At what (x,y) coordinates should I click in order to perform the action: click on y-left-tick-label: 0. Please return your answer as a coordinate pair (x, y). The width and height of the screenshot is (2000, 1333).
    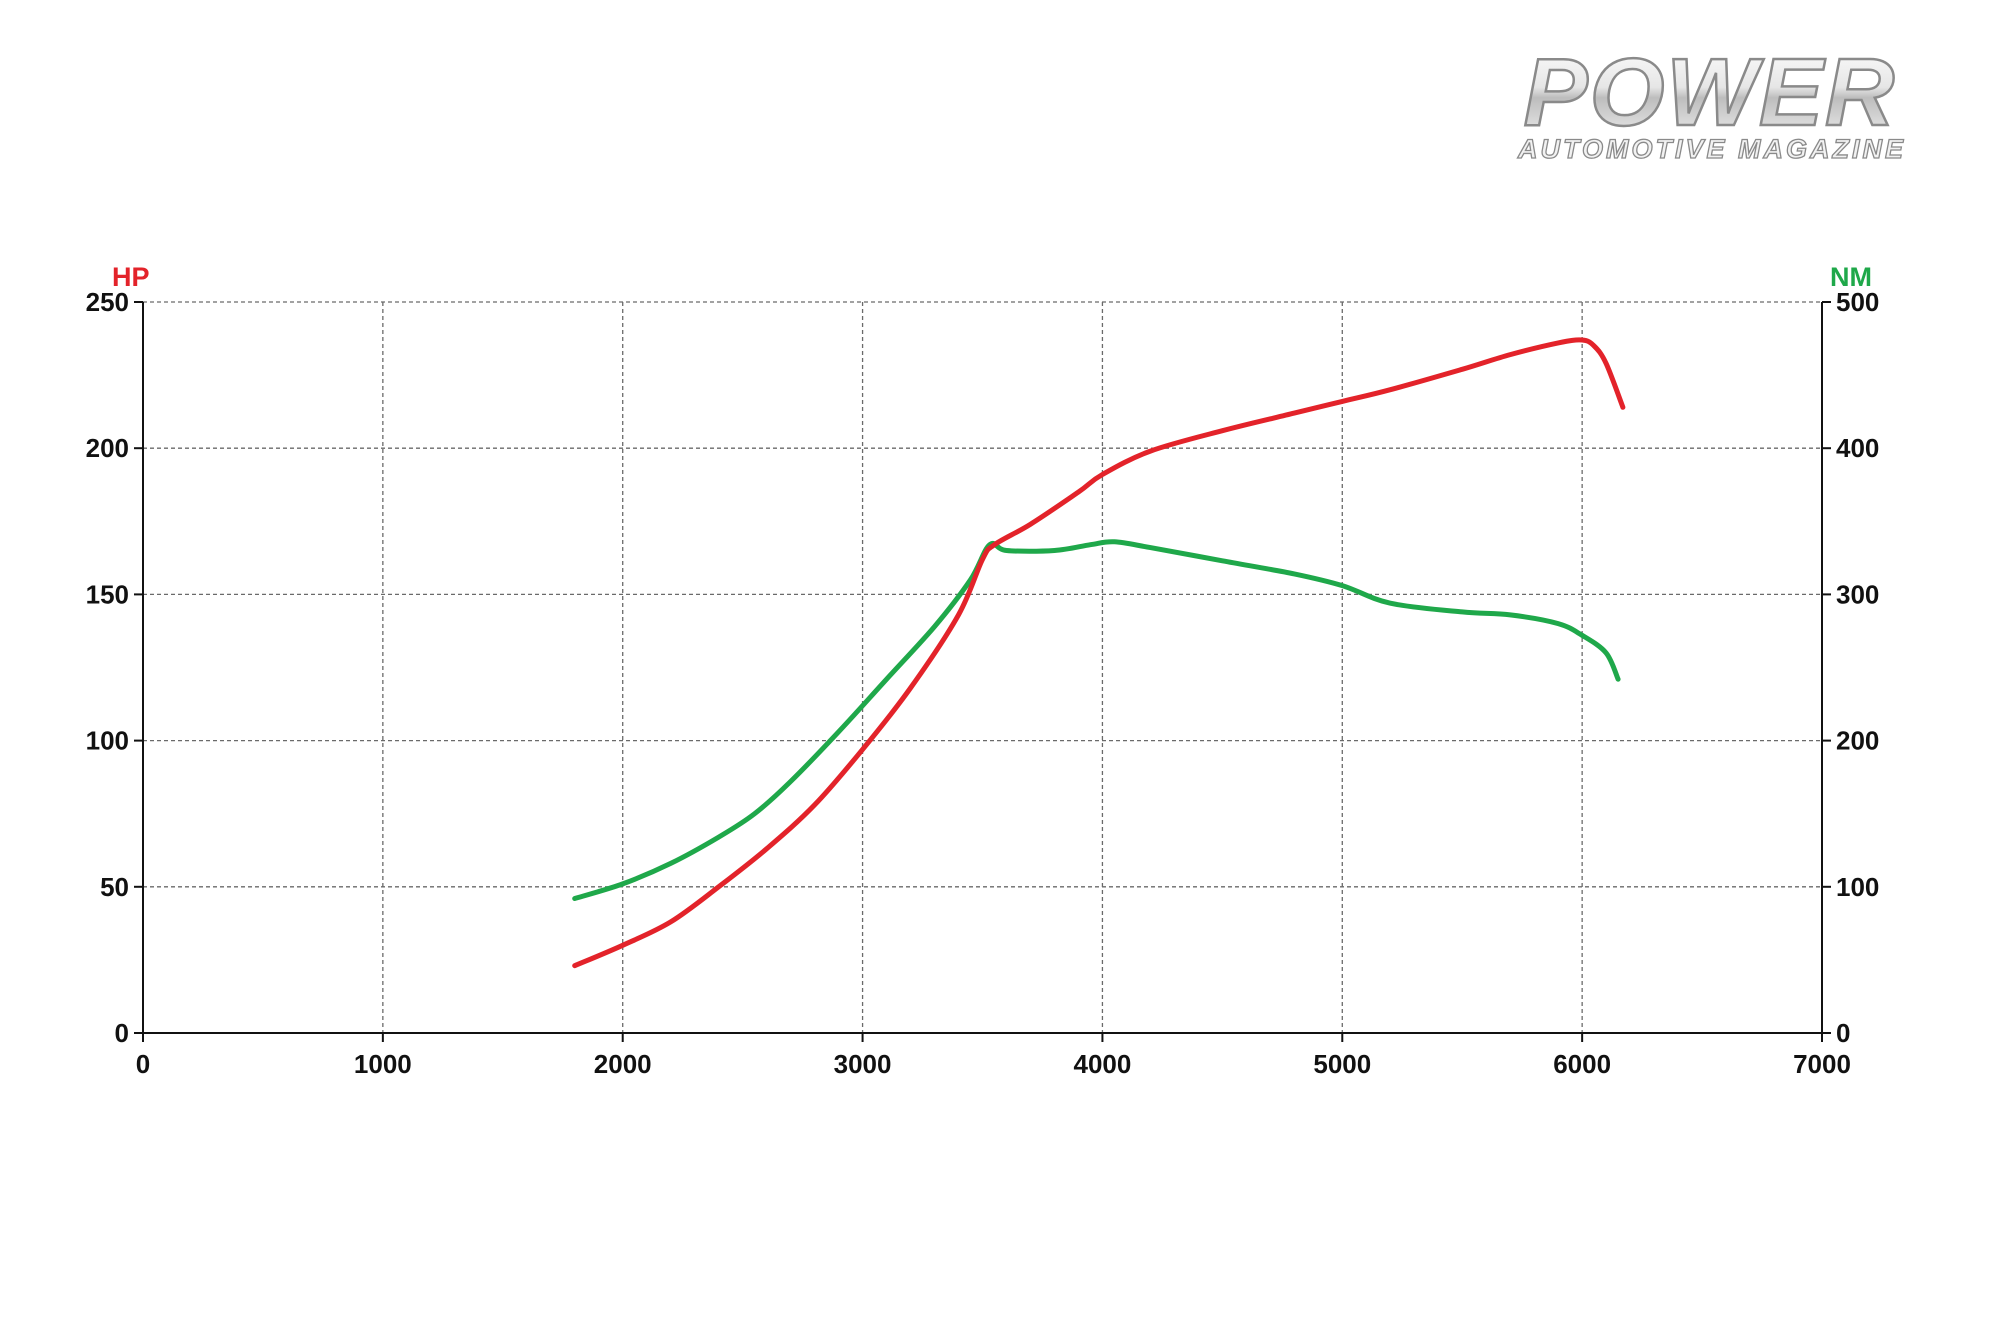
    Looking at the image, I should click on (122, 1033).